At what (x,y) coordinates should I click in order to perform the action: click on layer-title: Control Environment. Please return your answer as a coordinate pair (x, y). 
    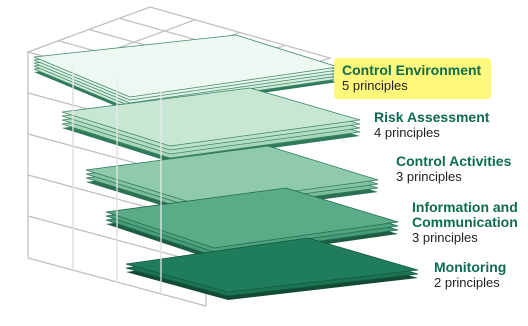
    Looking at the image, I should click on (412, 70).